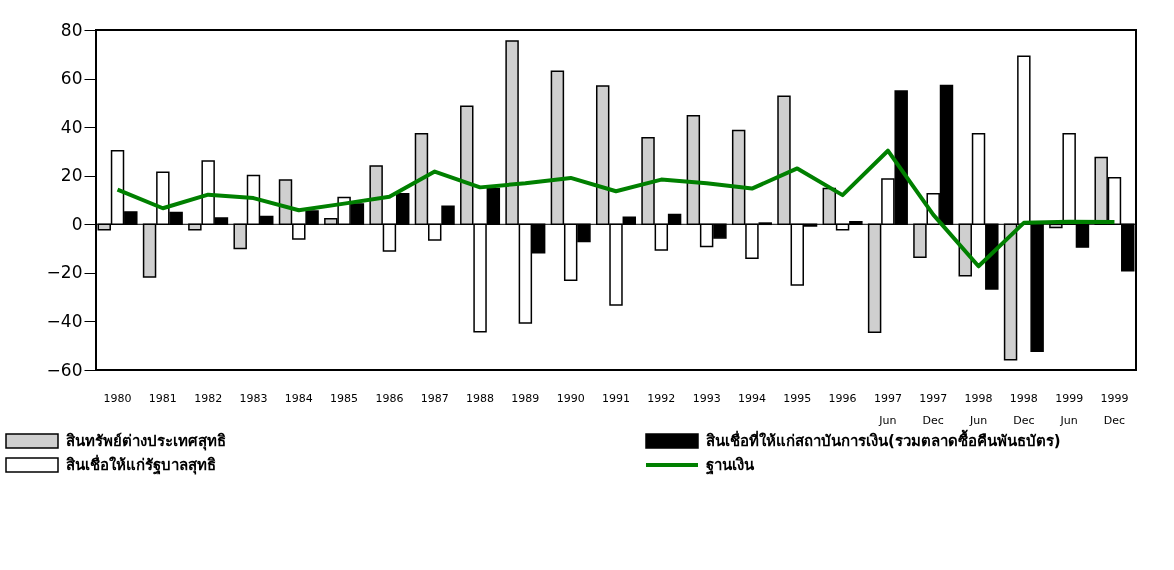  What do you see at coordinates (71, 126) in the screenshot?
I see `y-tick-label: 40` at bounding box center [71, 126].